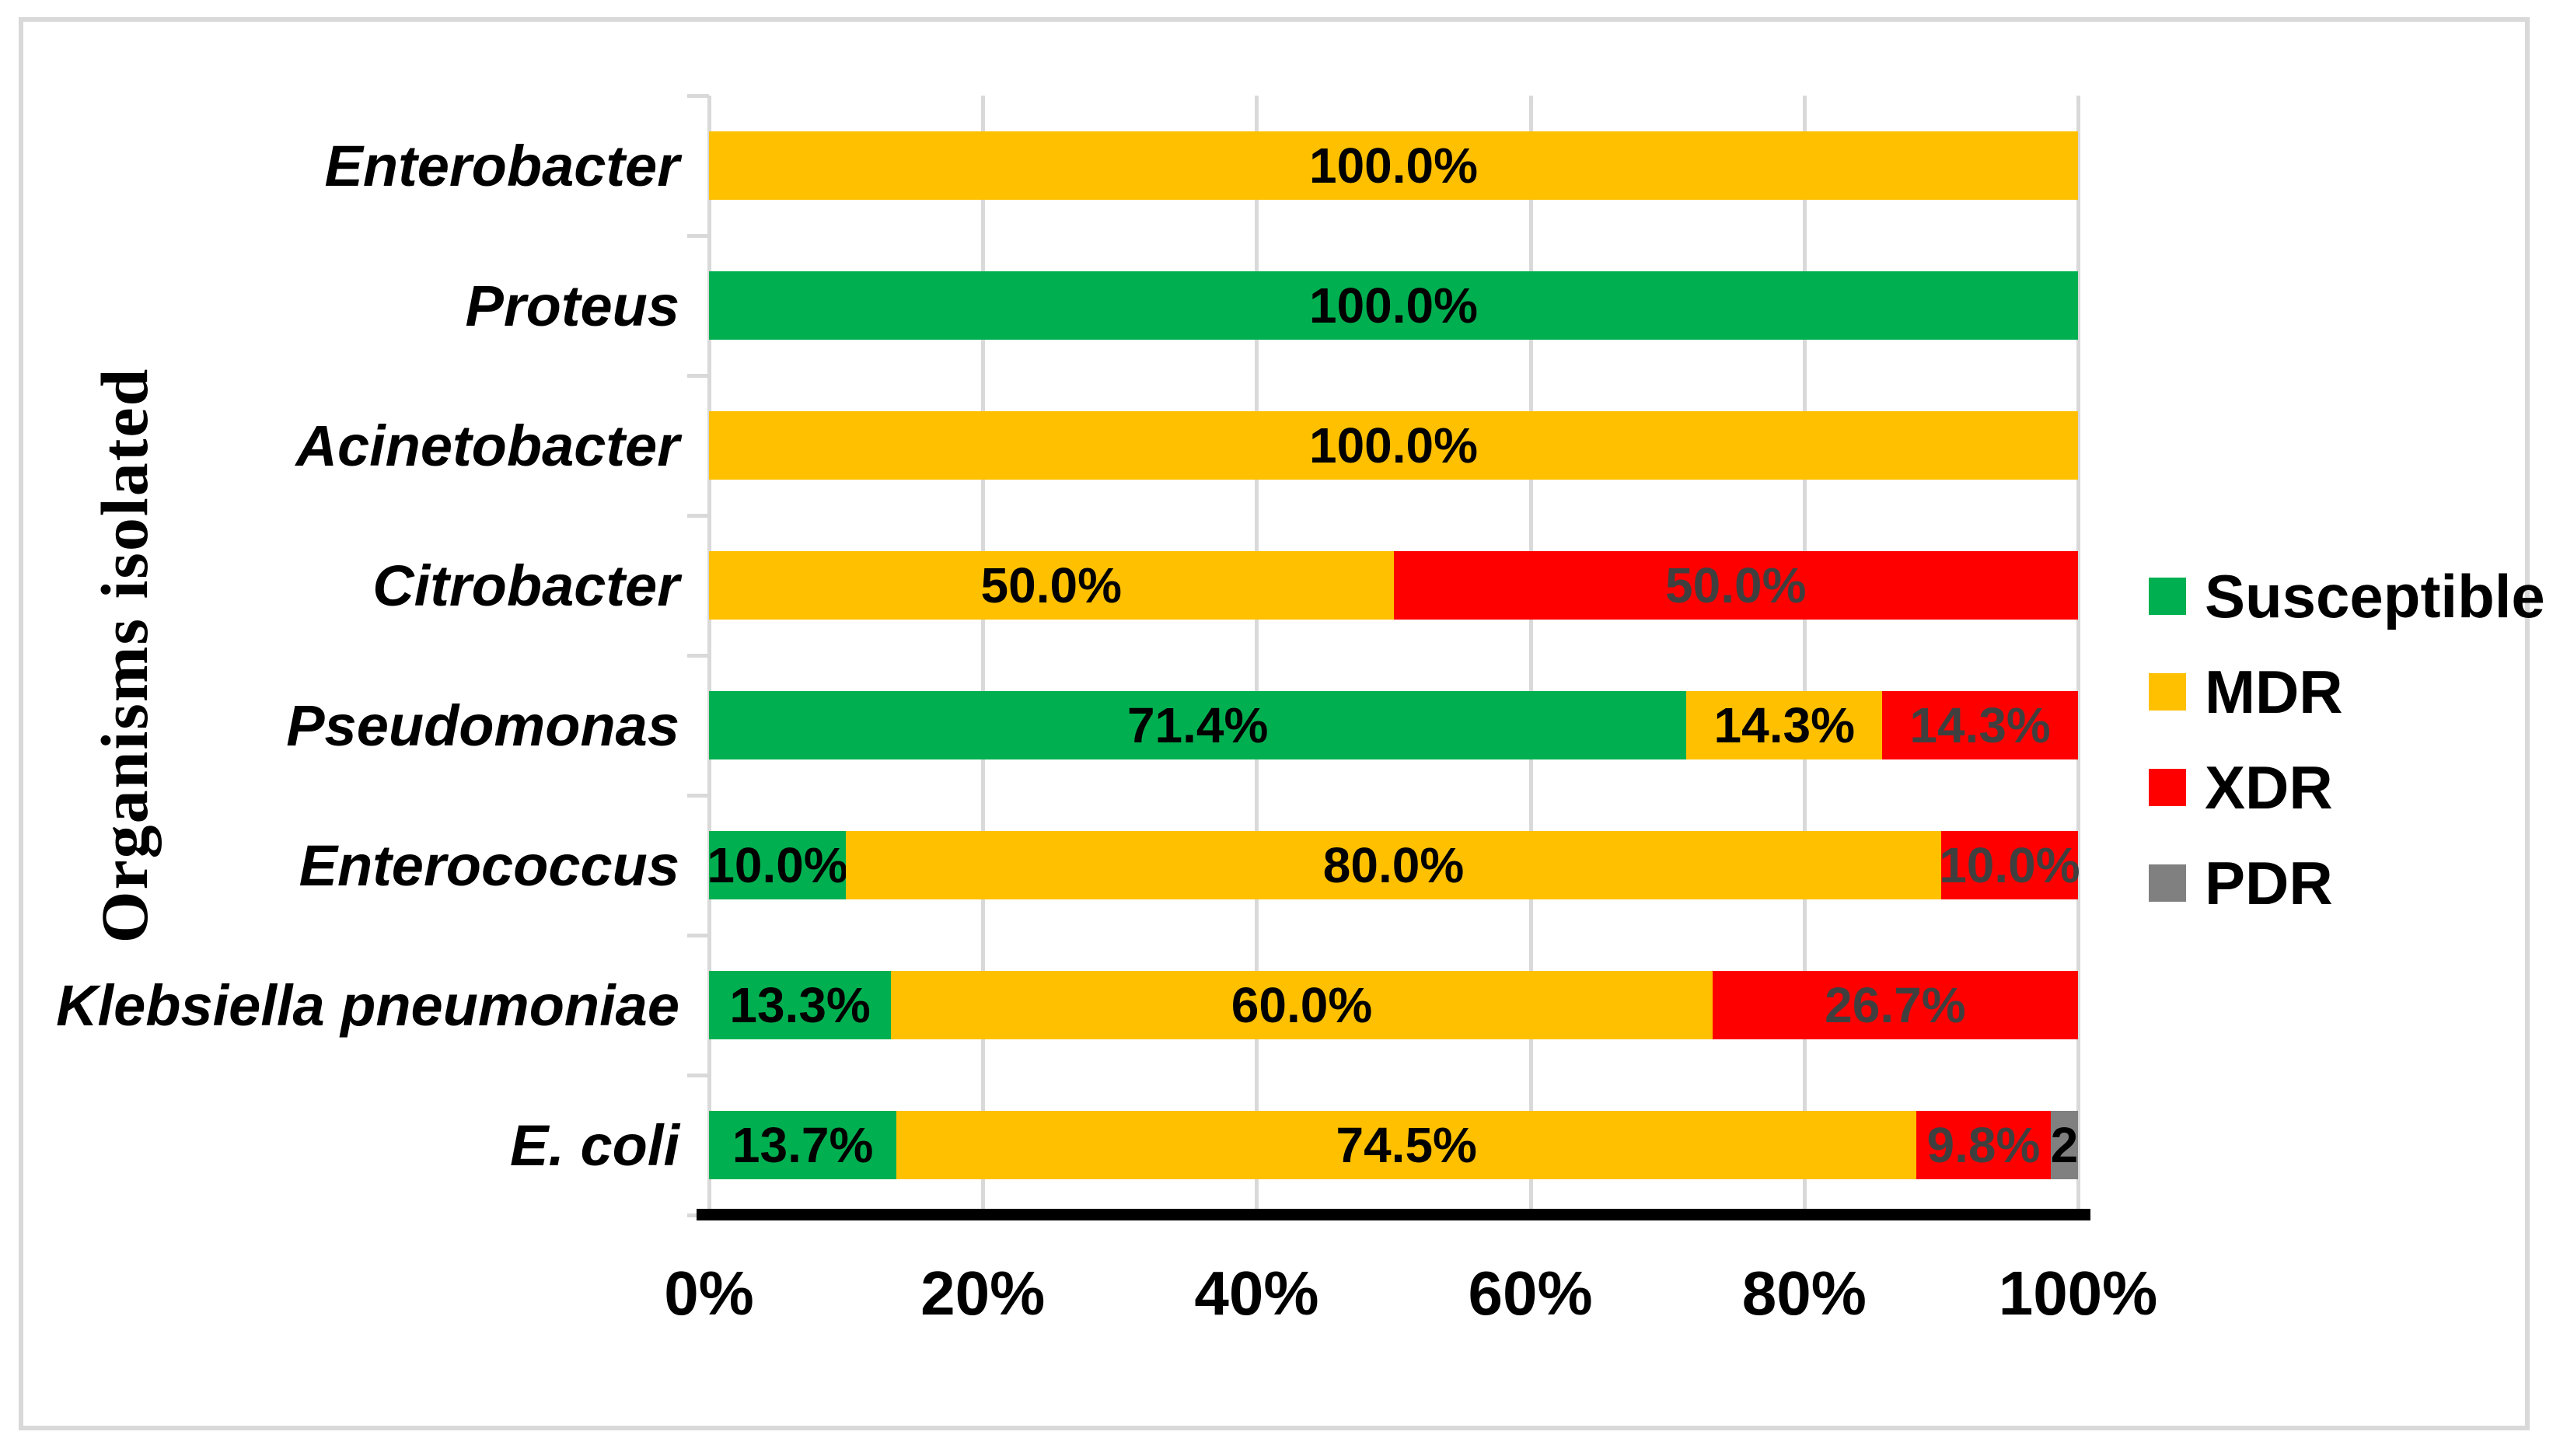 The image size is (2553, 1456). I want to click on category-label: Proteus, so click(572, 305).